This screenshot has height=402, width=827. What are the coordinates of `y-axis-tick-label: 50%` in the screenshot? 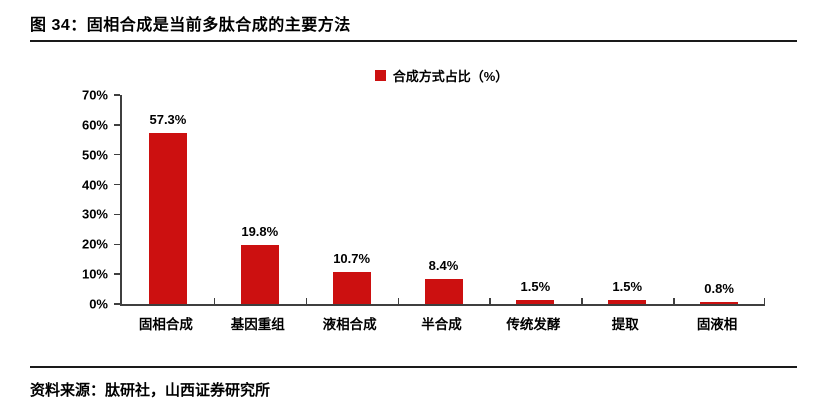 It's located at (94, 155).